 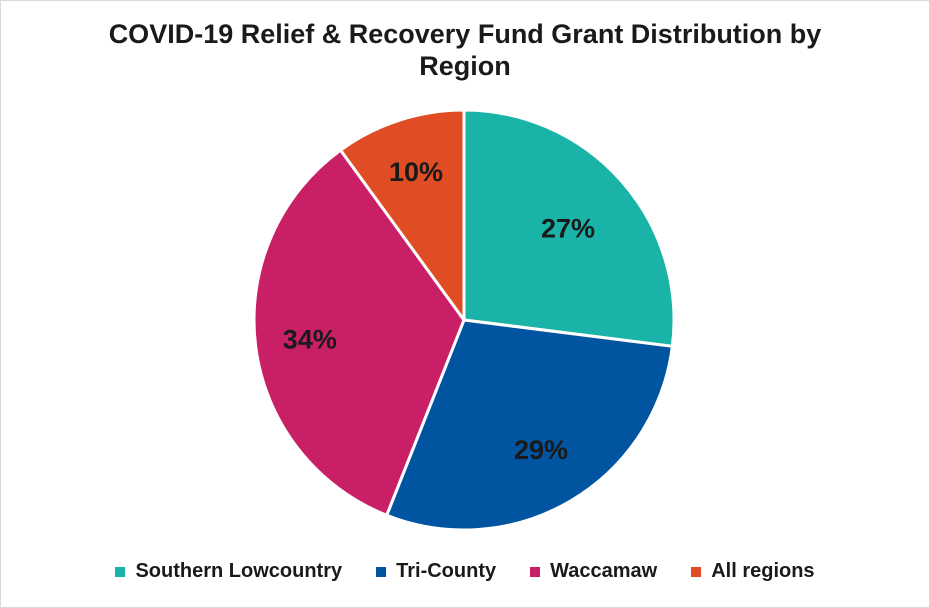 I want to click on slice-label-waccamaw: 34%, so click(x=310, y=339).